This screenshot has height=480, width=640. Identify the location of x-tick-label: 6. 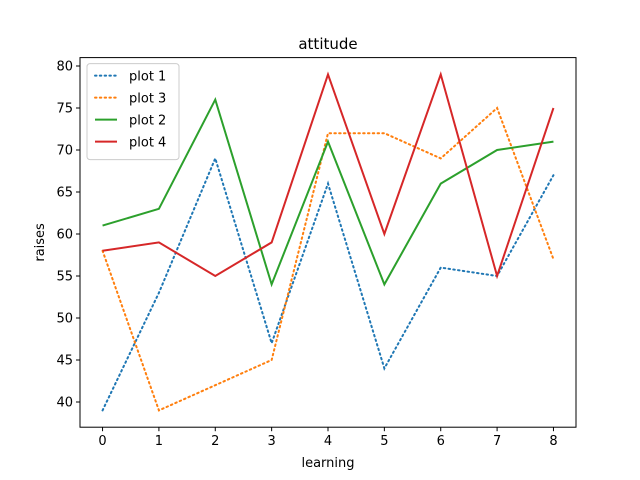
(441, 441).